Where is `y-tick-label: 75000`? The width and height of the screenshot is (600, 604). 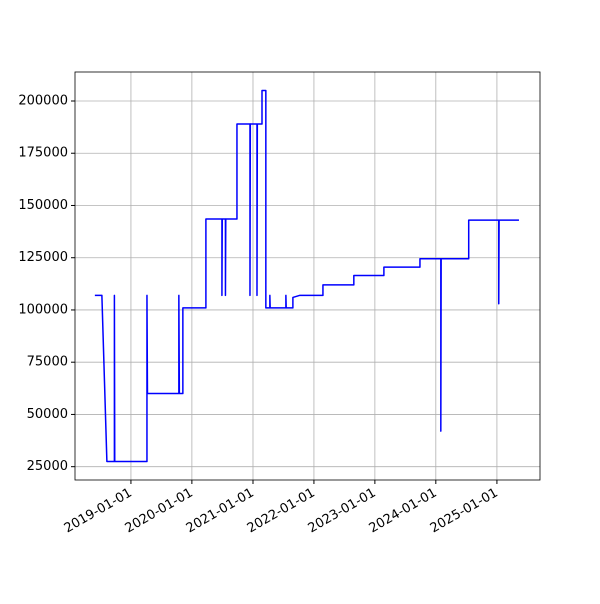 y-tick-label: 75000 is located at coordinates (47, 362).